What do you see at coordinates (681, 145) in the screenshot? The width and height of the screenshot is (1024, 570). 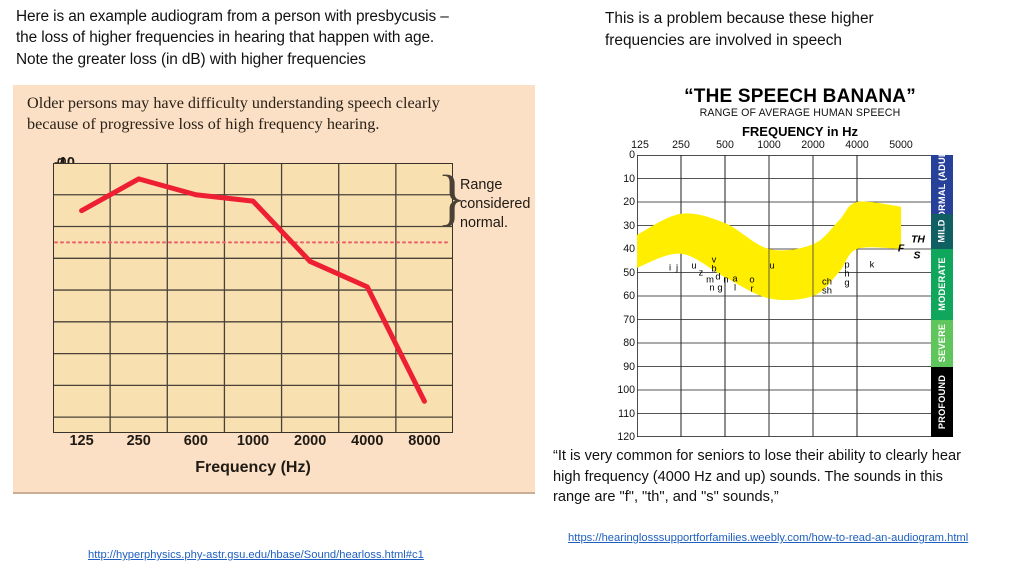 I see `speech-banana-x-tick: 250` at bounding box center [681, 145].